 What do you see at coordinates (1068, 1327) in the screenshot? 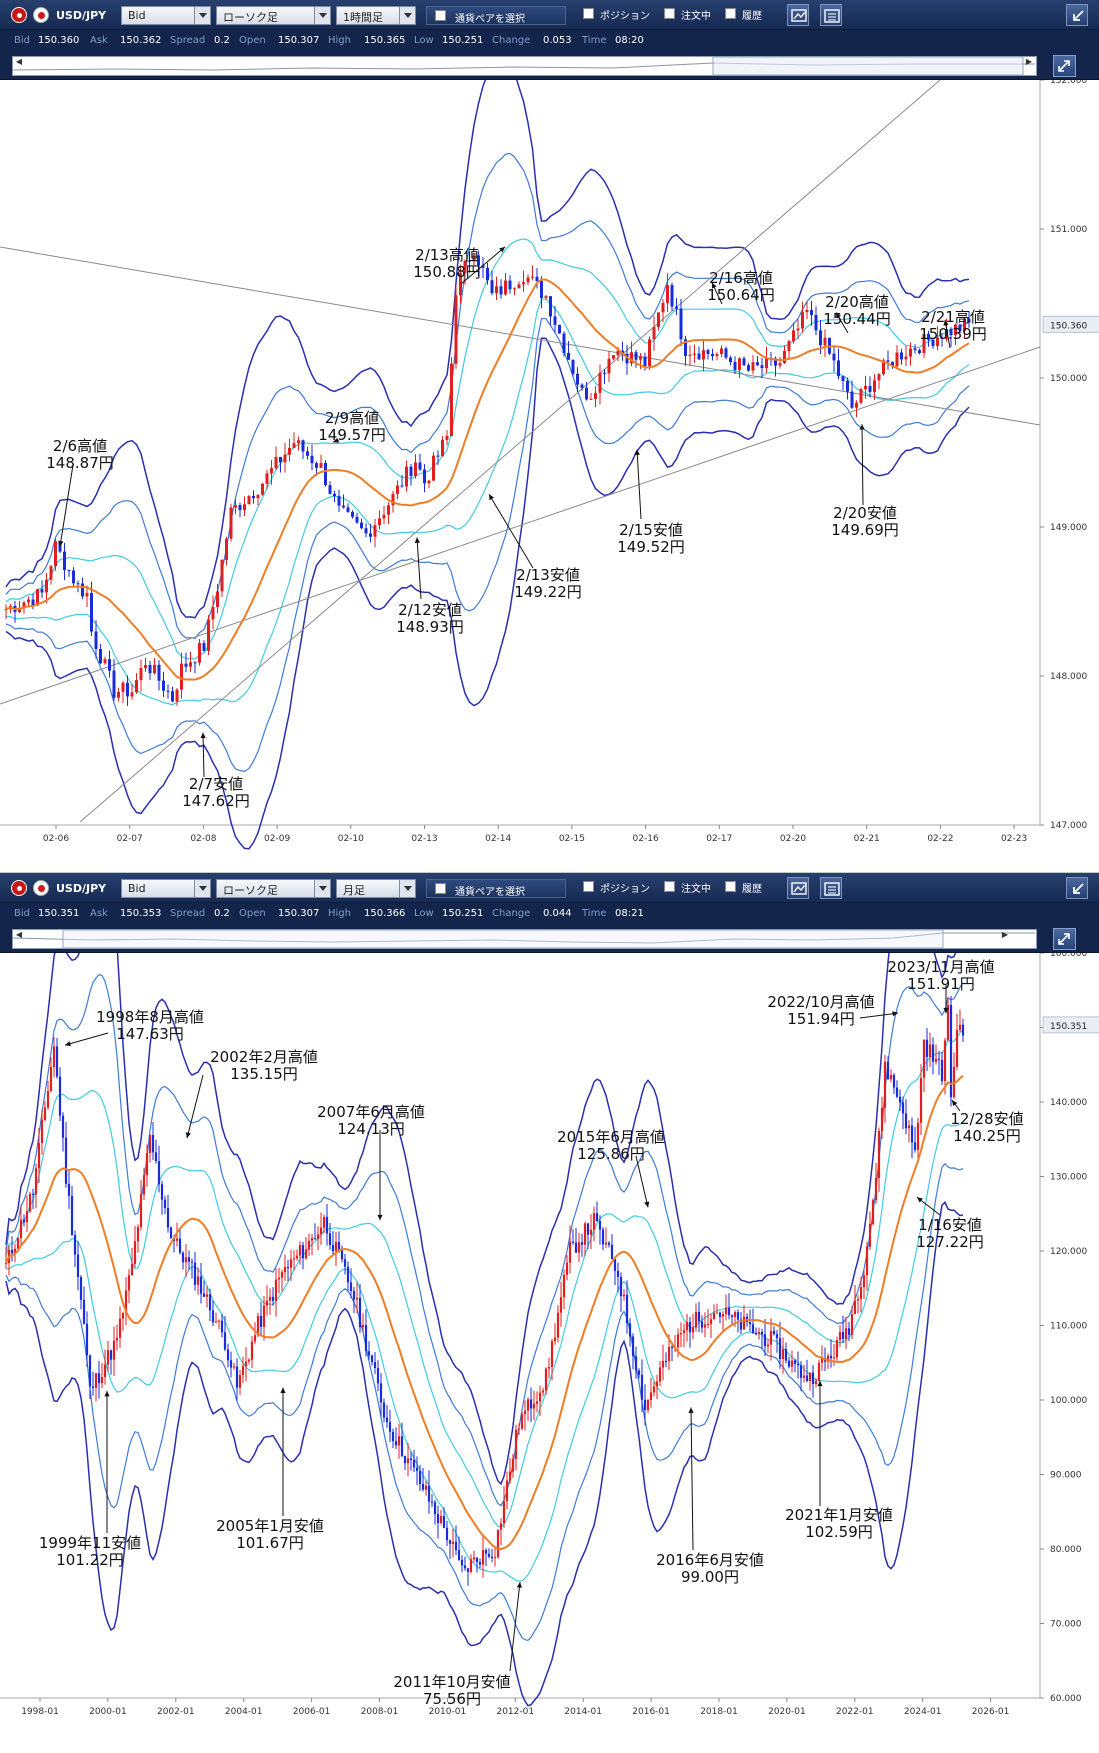
I see `y-tick-label: 110.000` at bounding box center [1068, 1327].